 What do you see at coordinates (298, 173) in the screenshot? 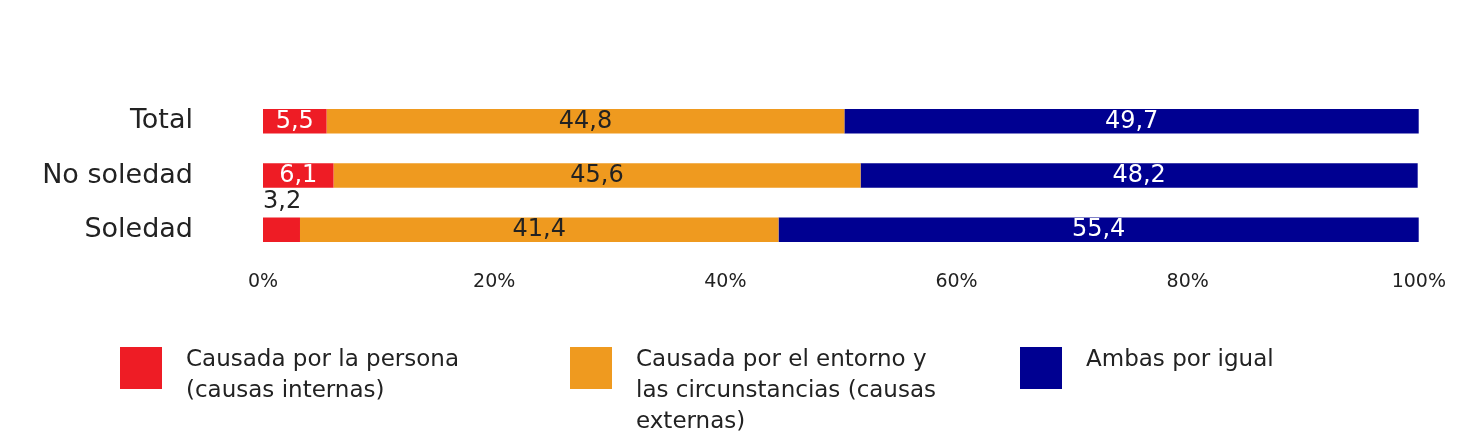
I see `data-label: 6,1` at bounding box center [298, 173].